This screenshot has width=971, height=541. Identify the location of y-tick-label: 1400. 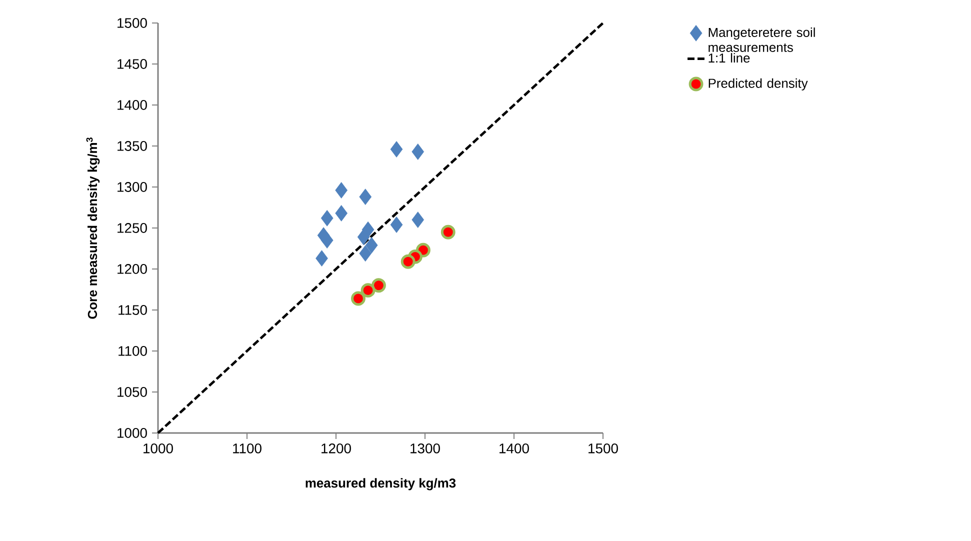
(132, 105).